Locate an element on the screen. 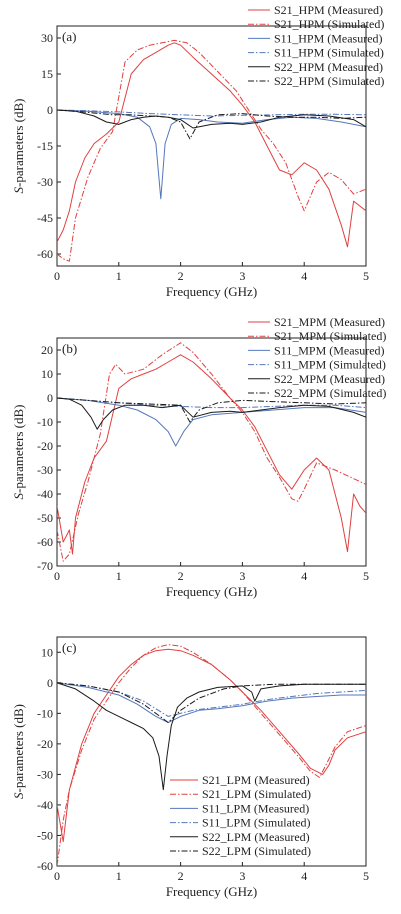 This screenshot has width=401, height=914. legend-label: S22_LPM (Measured) is located at coordinates (256, 837).